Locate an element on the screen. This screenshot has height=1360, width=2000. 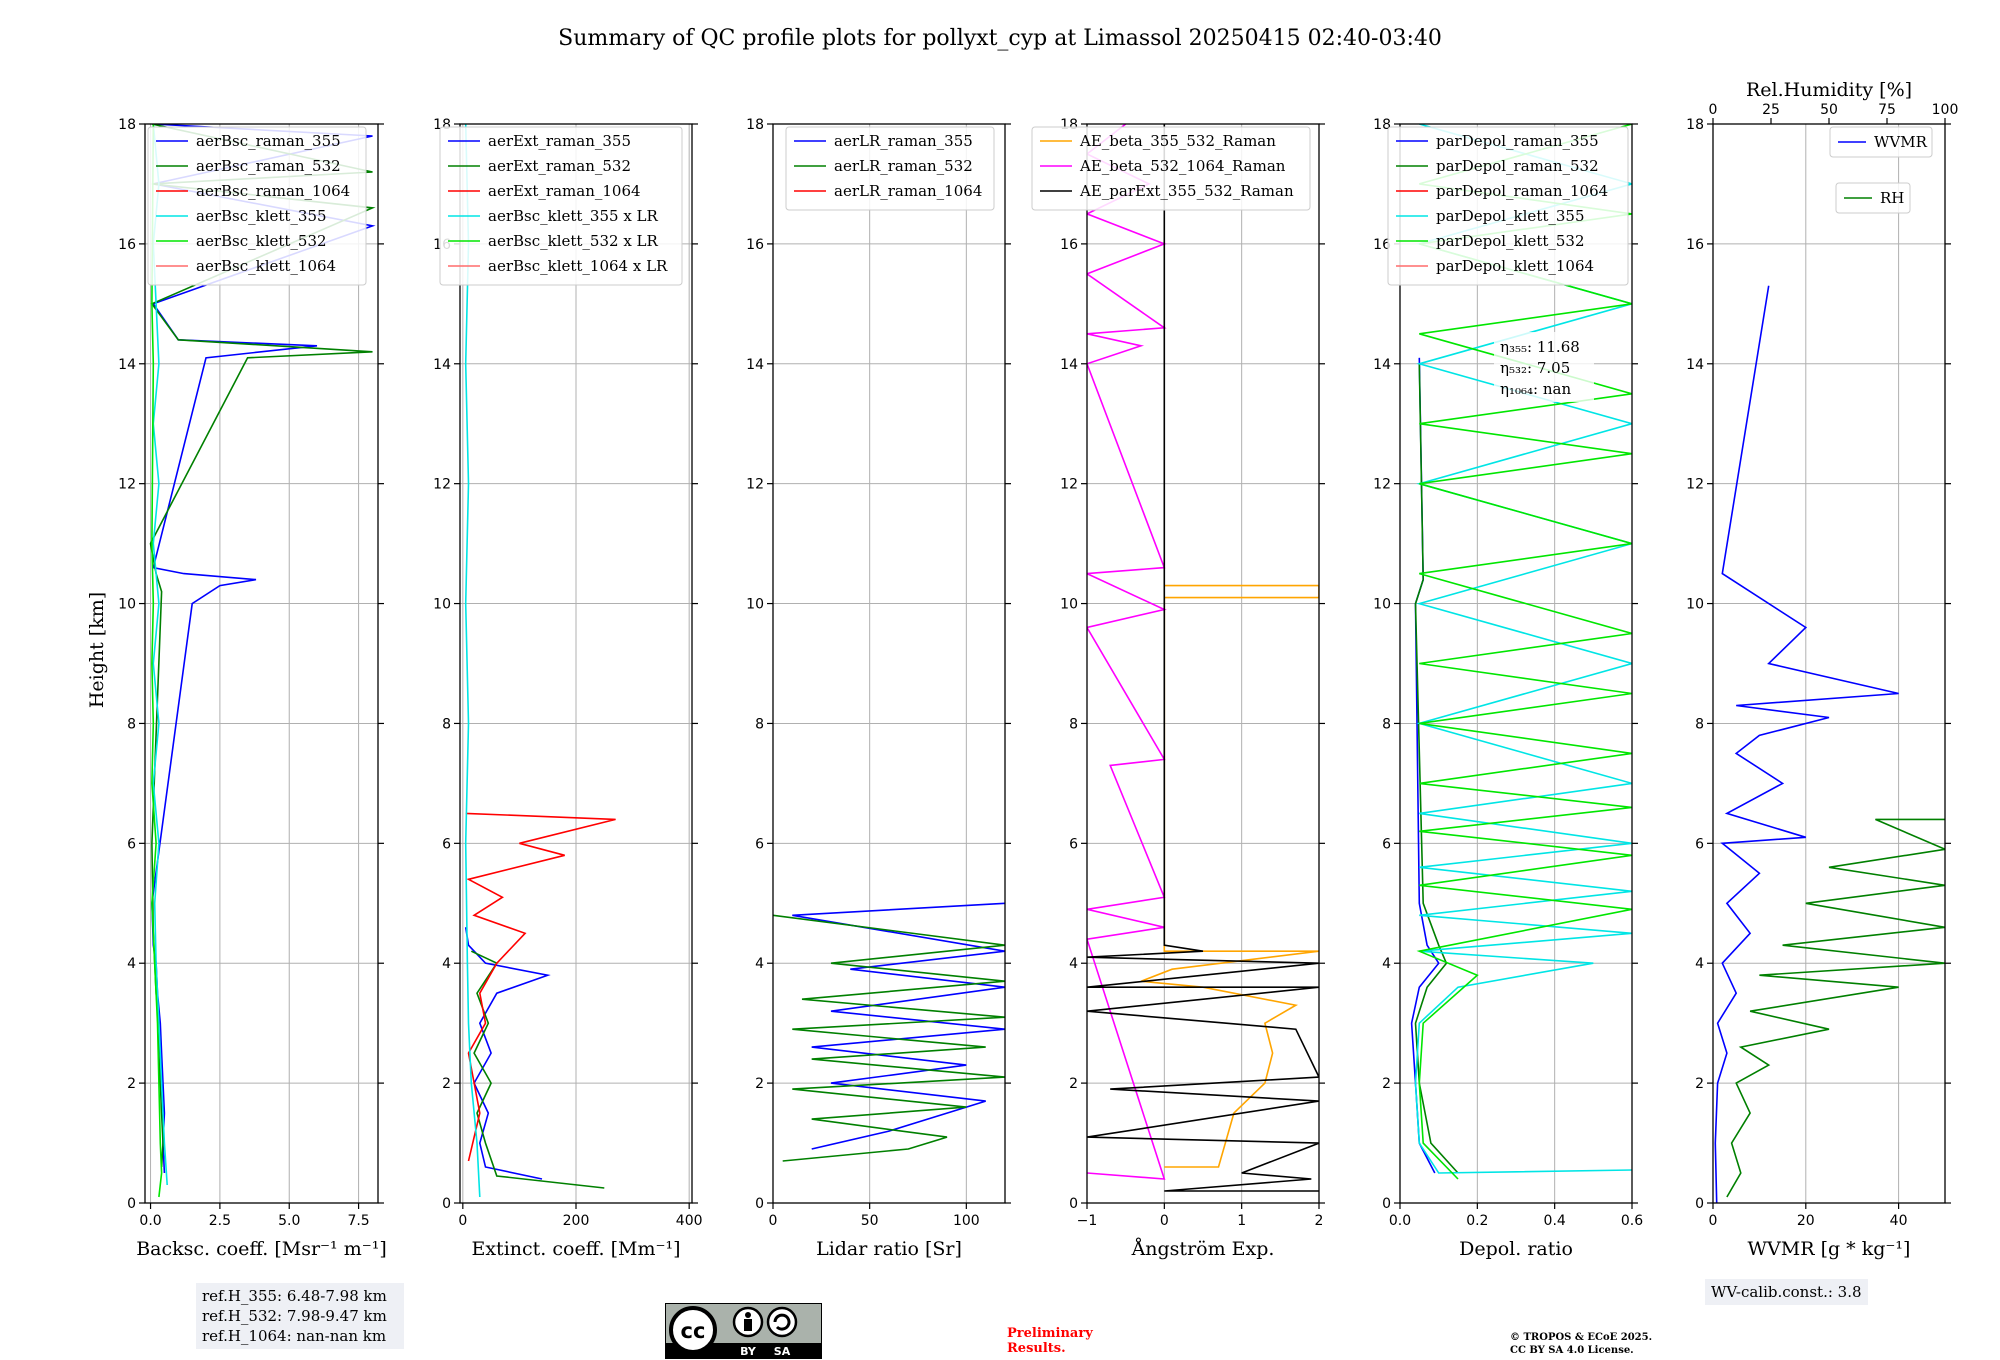
legend-label: aerExt_raman_1064 is located at coordinates (564, 191).